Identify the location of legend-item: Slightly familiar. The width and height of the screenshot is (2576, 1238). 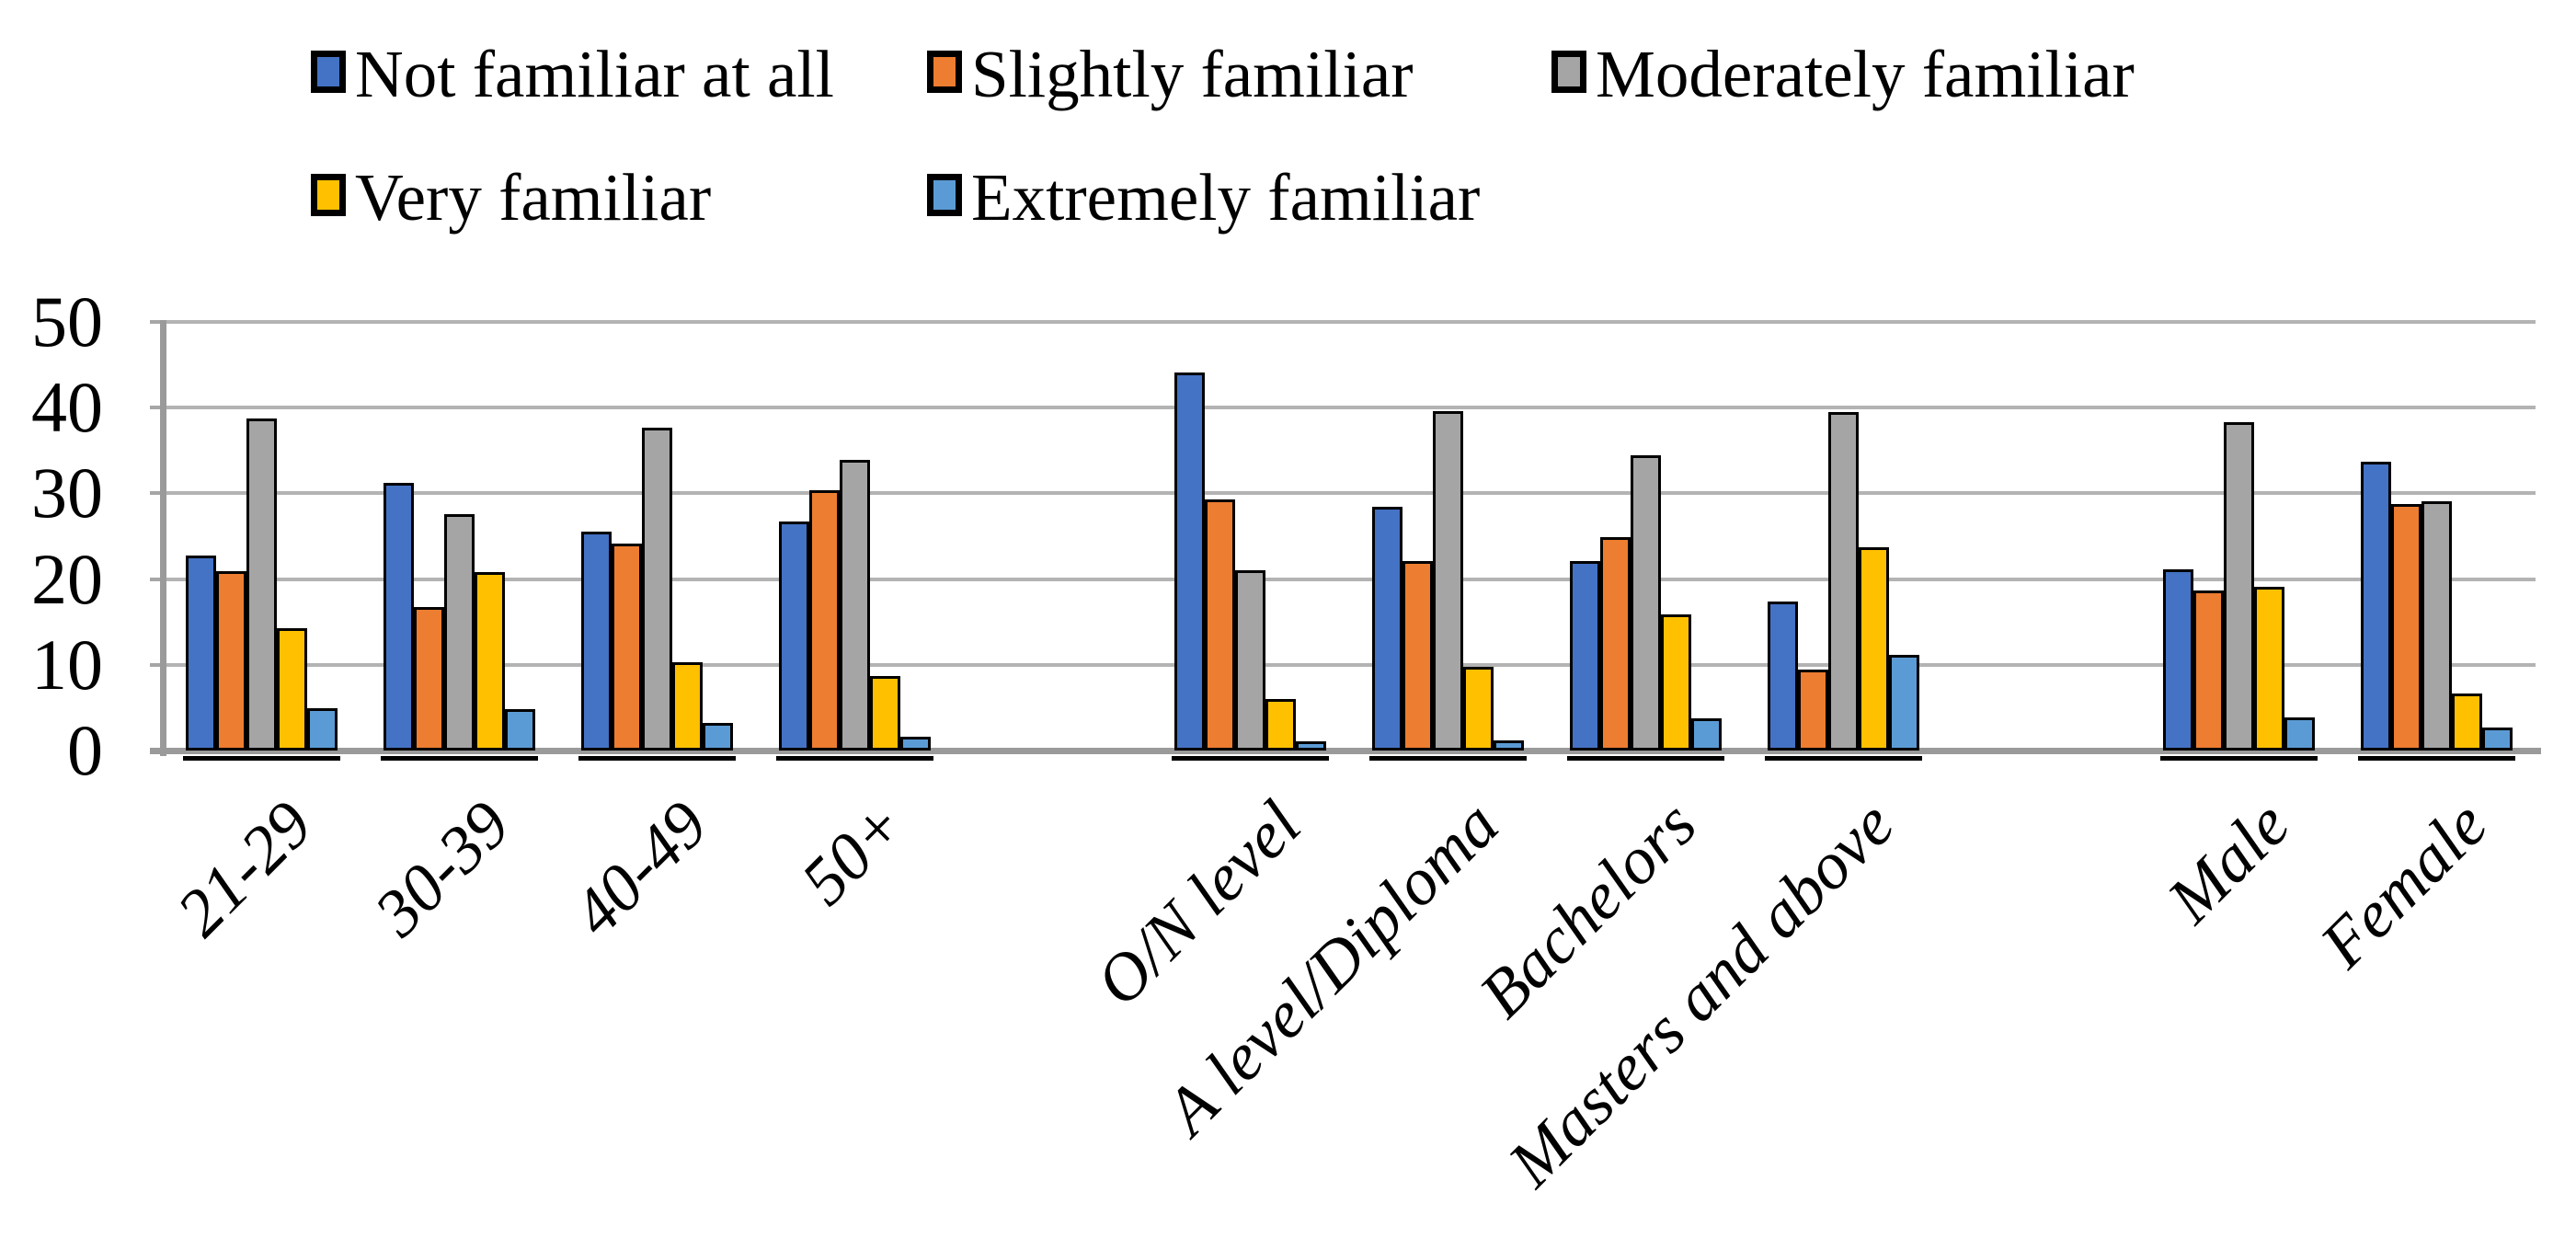
(1171, 73).